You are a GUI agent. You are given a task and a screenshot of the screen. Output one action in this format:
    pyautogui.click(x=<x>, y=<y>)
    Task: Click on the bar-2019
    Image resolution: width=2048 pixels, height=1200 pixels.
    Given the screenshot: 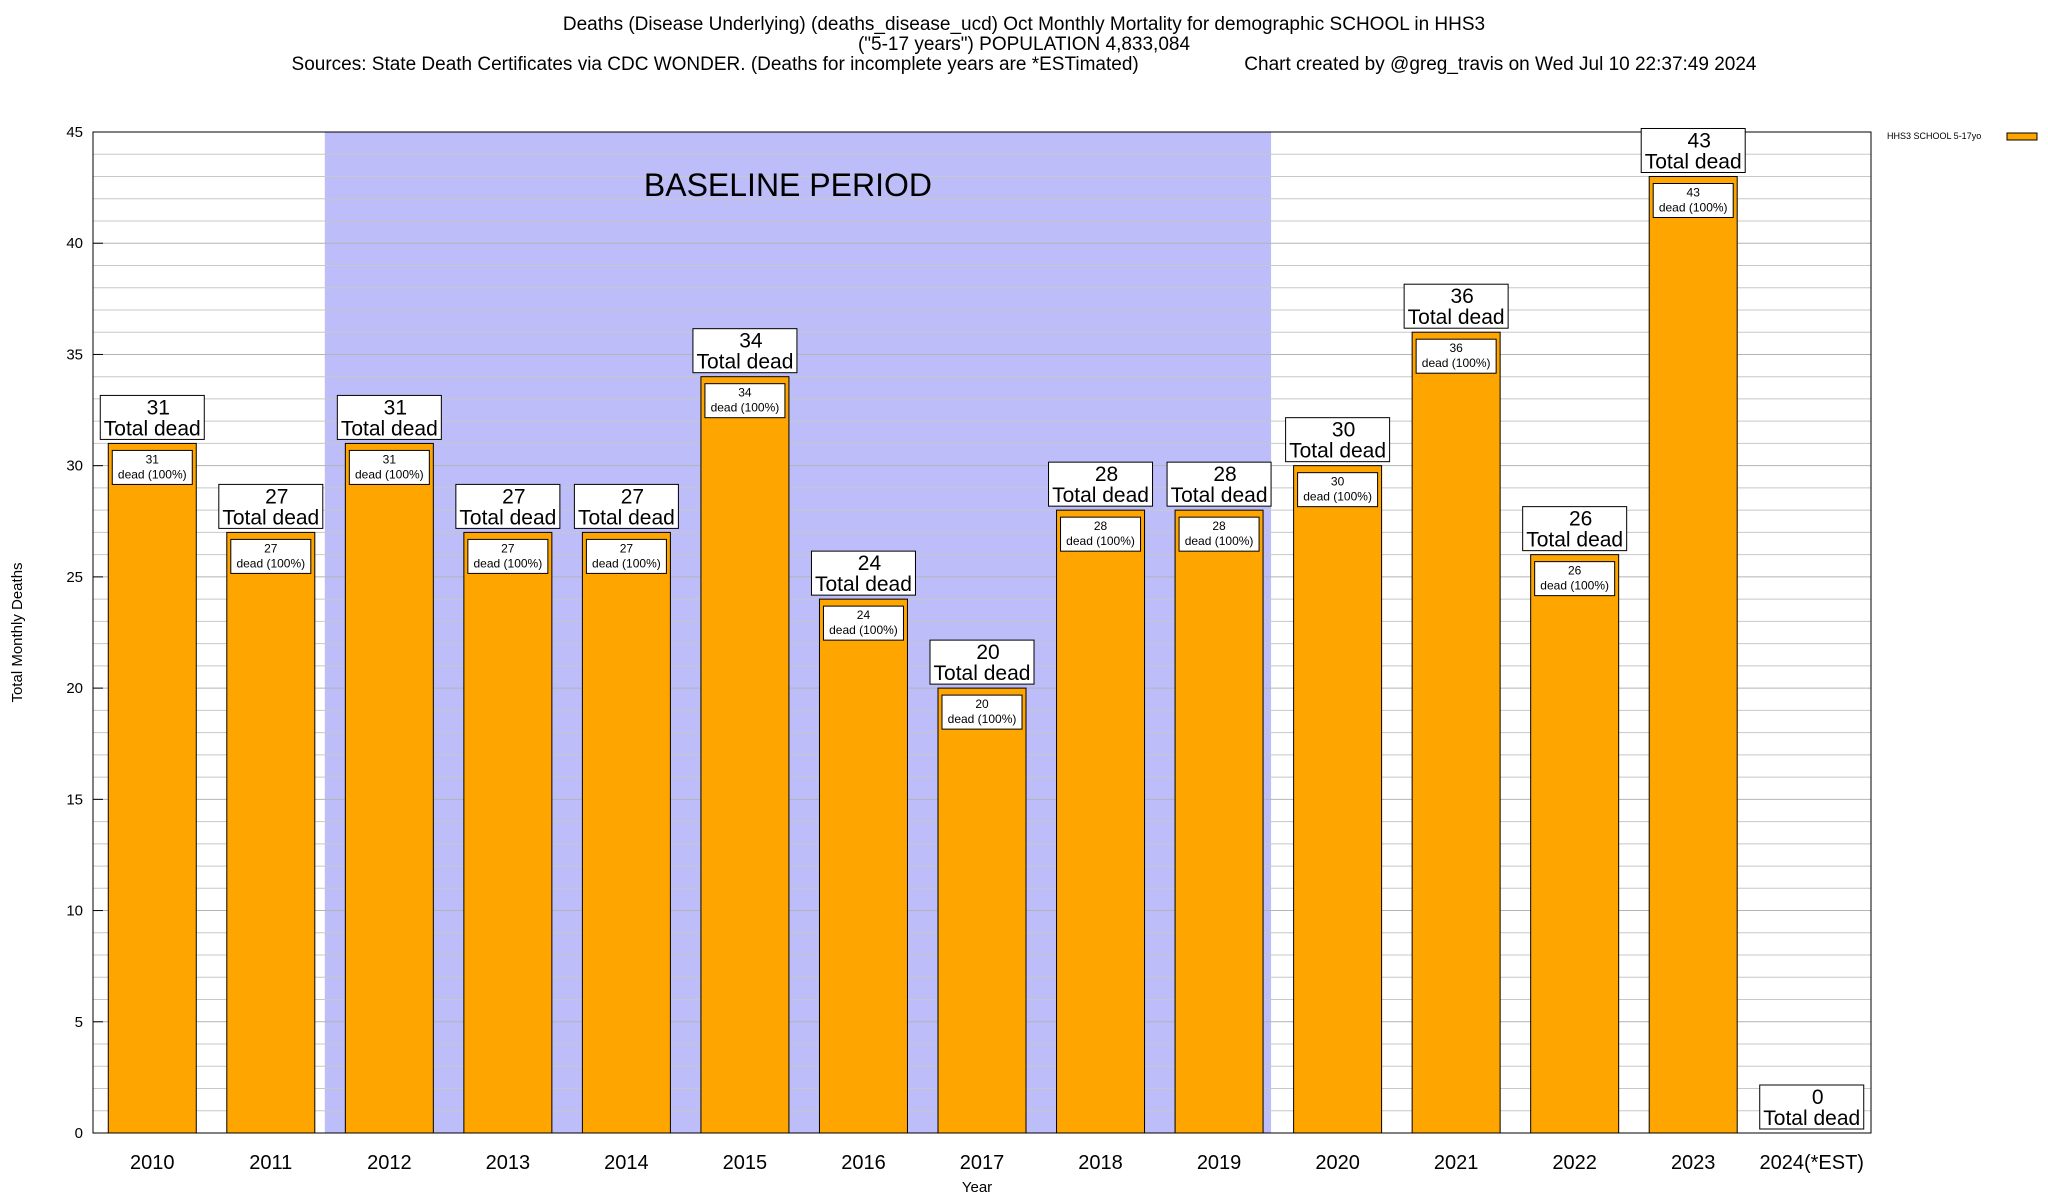 What is the action you would take?
    pyautogui.click(x=1219, y=821)
    